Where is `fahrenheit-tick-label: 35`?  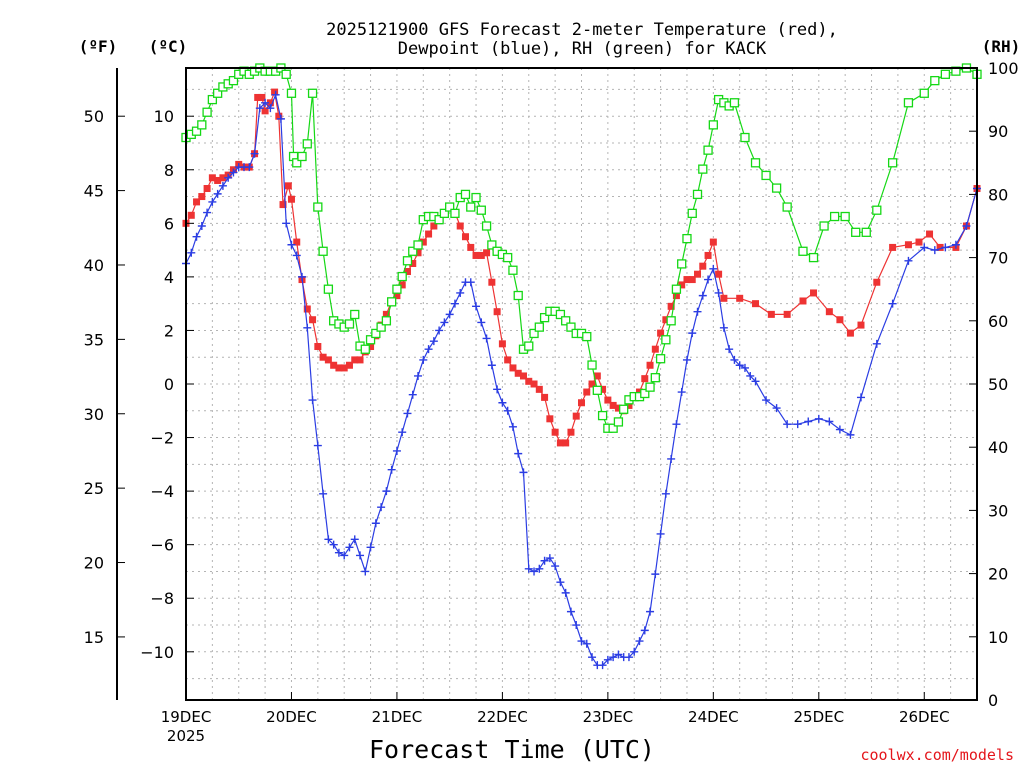 fahrenheit-tick-label: 35 is located at coordinates (94, 339).